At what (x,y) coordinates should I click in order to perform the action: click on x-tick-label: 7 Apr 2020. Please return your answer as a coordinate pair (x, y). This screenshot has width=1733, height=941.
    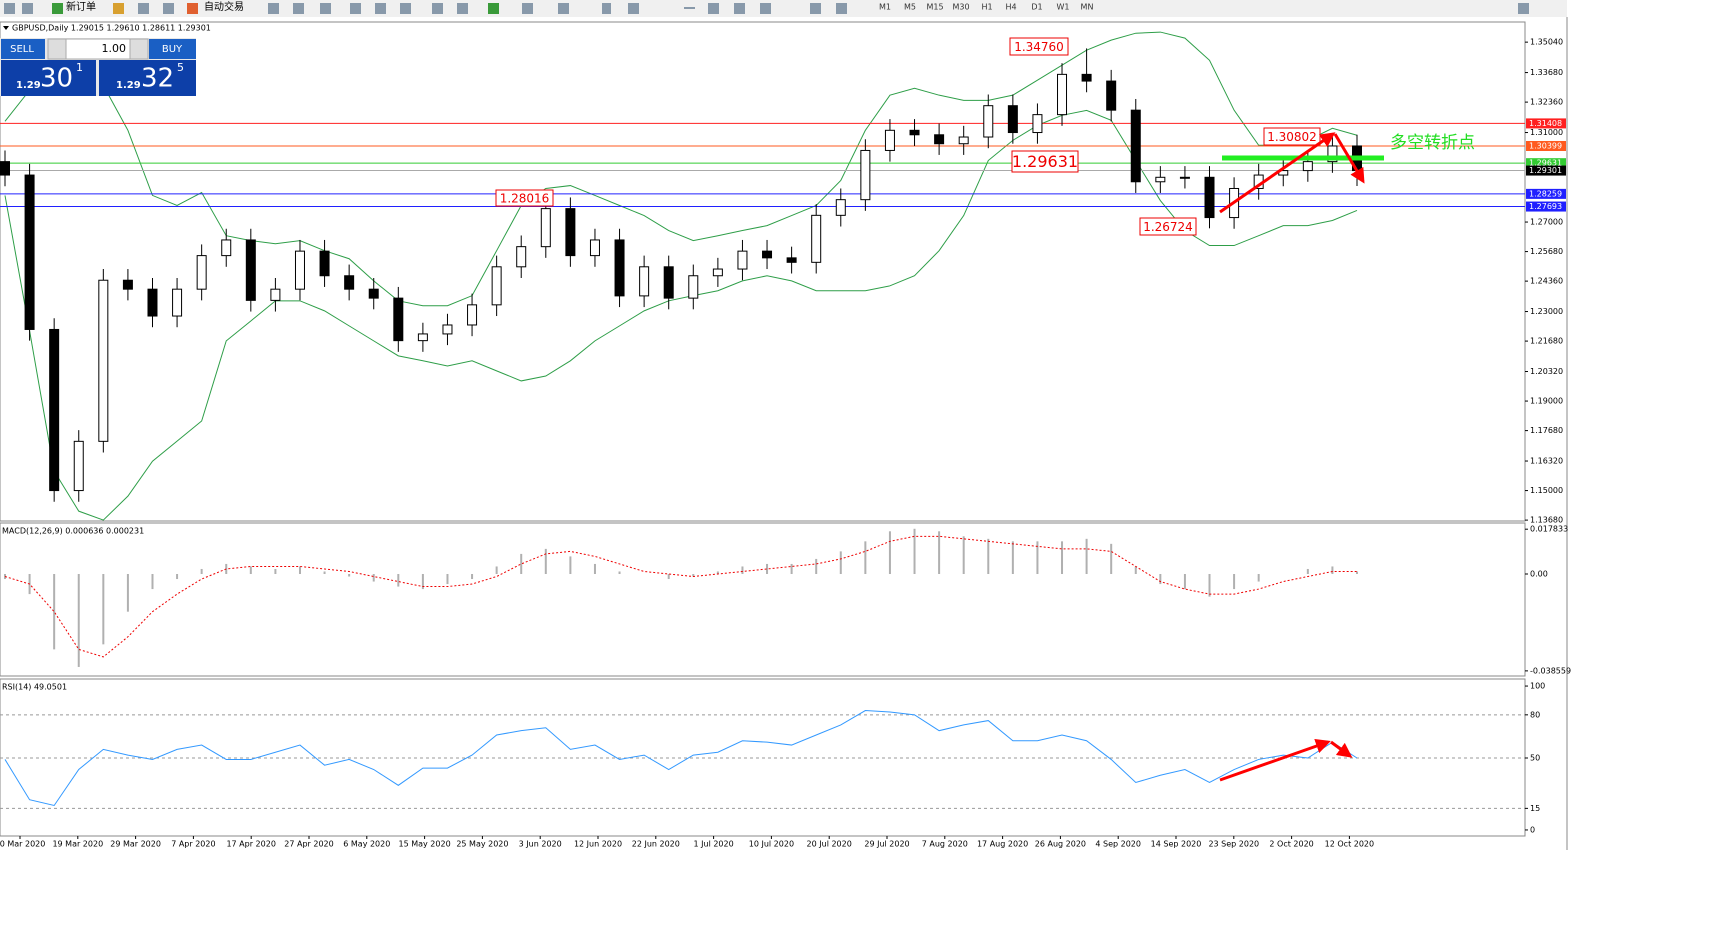
    Looking at the image, I should click on (193, 844).